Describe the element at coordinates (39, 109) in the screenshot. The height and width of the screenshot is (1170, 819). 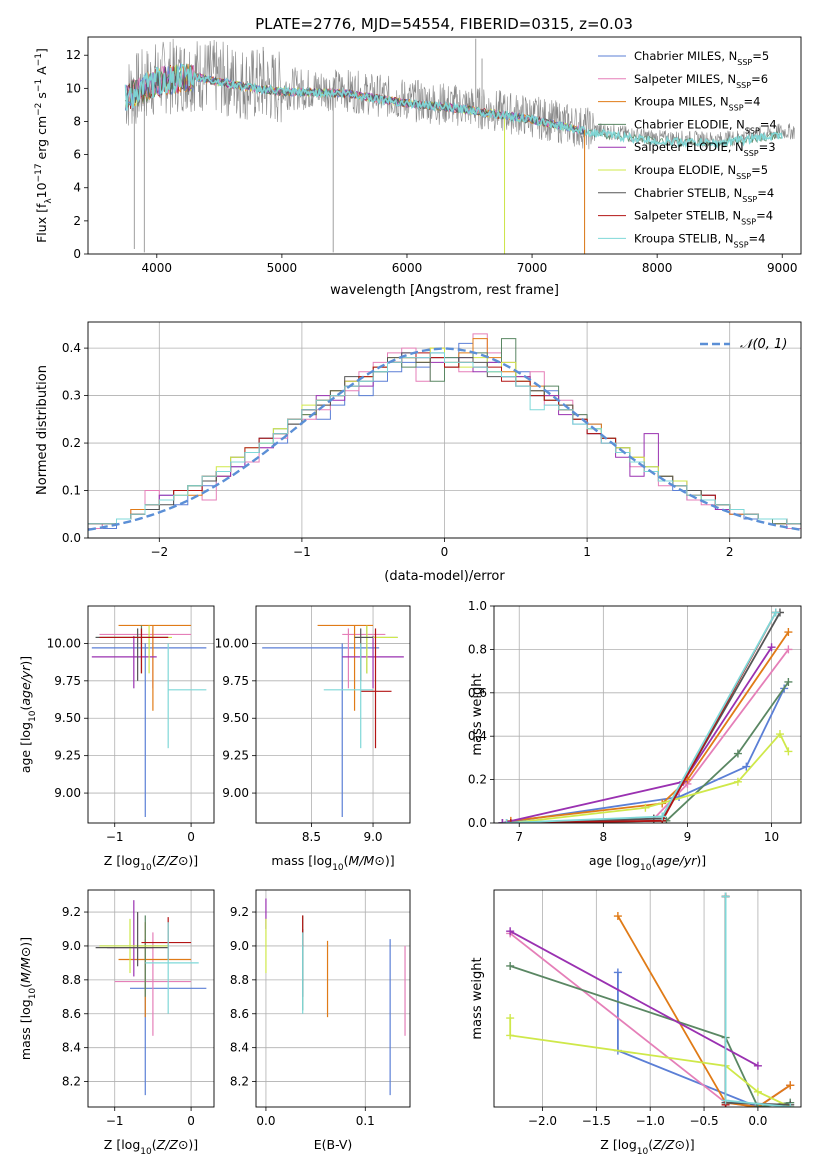
I see `label-part: −2` at that location.